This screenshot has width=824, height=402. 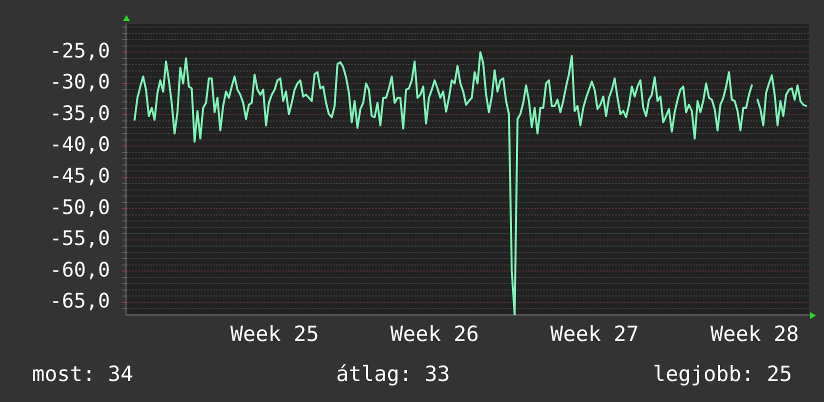 I want to click on y-tick-label: -30,0, so click(x=80, y=82).